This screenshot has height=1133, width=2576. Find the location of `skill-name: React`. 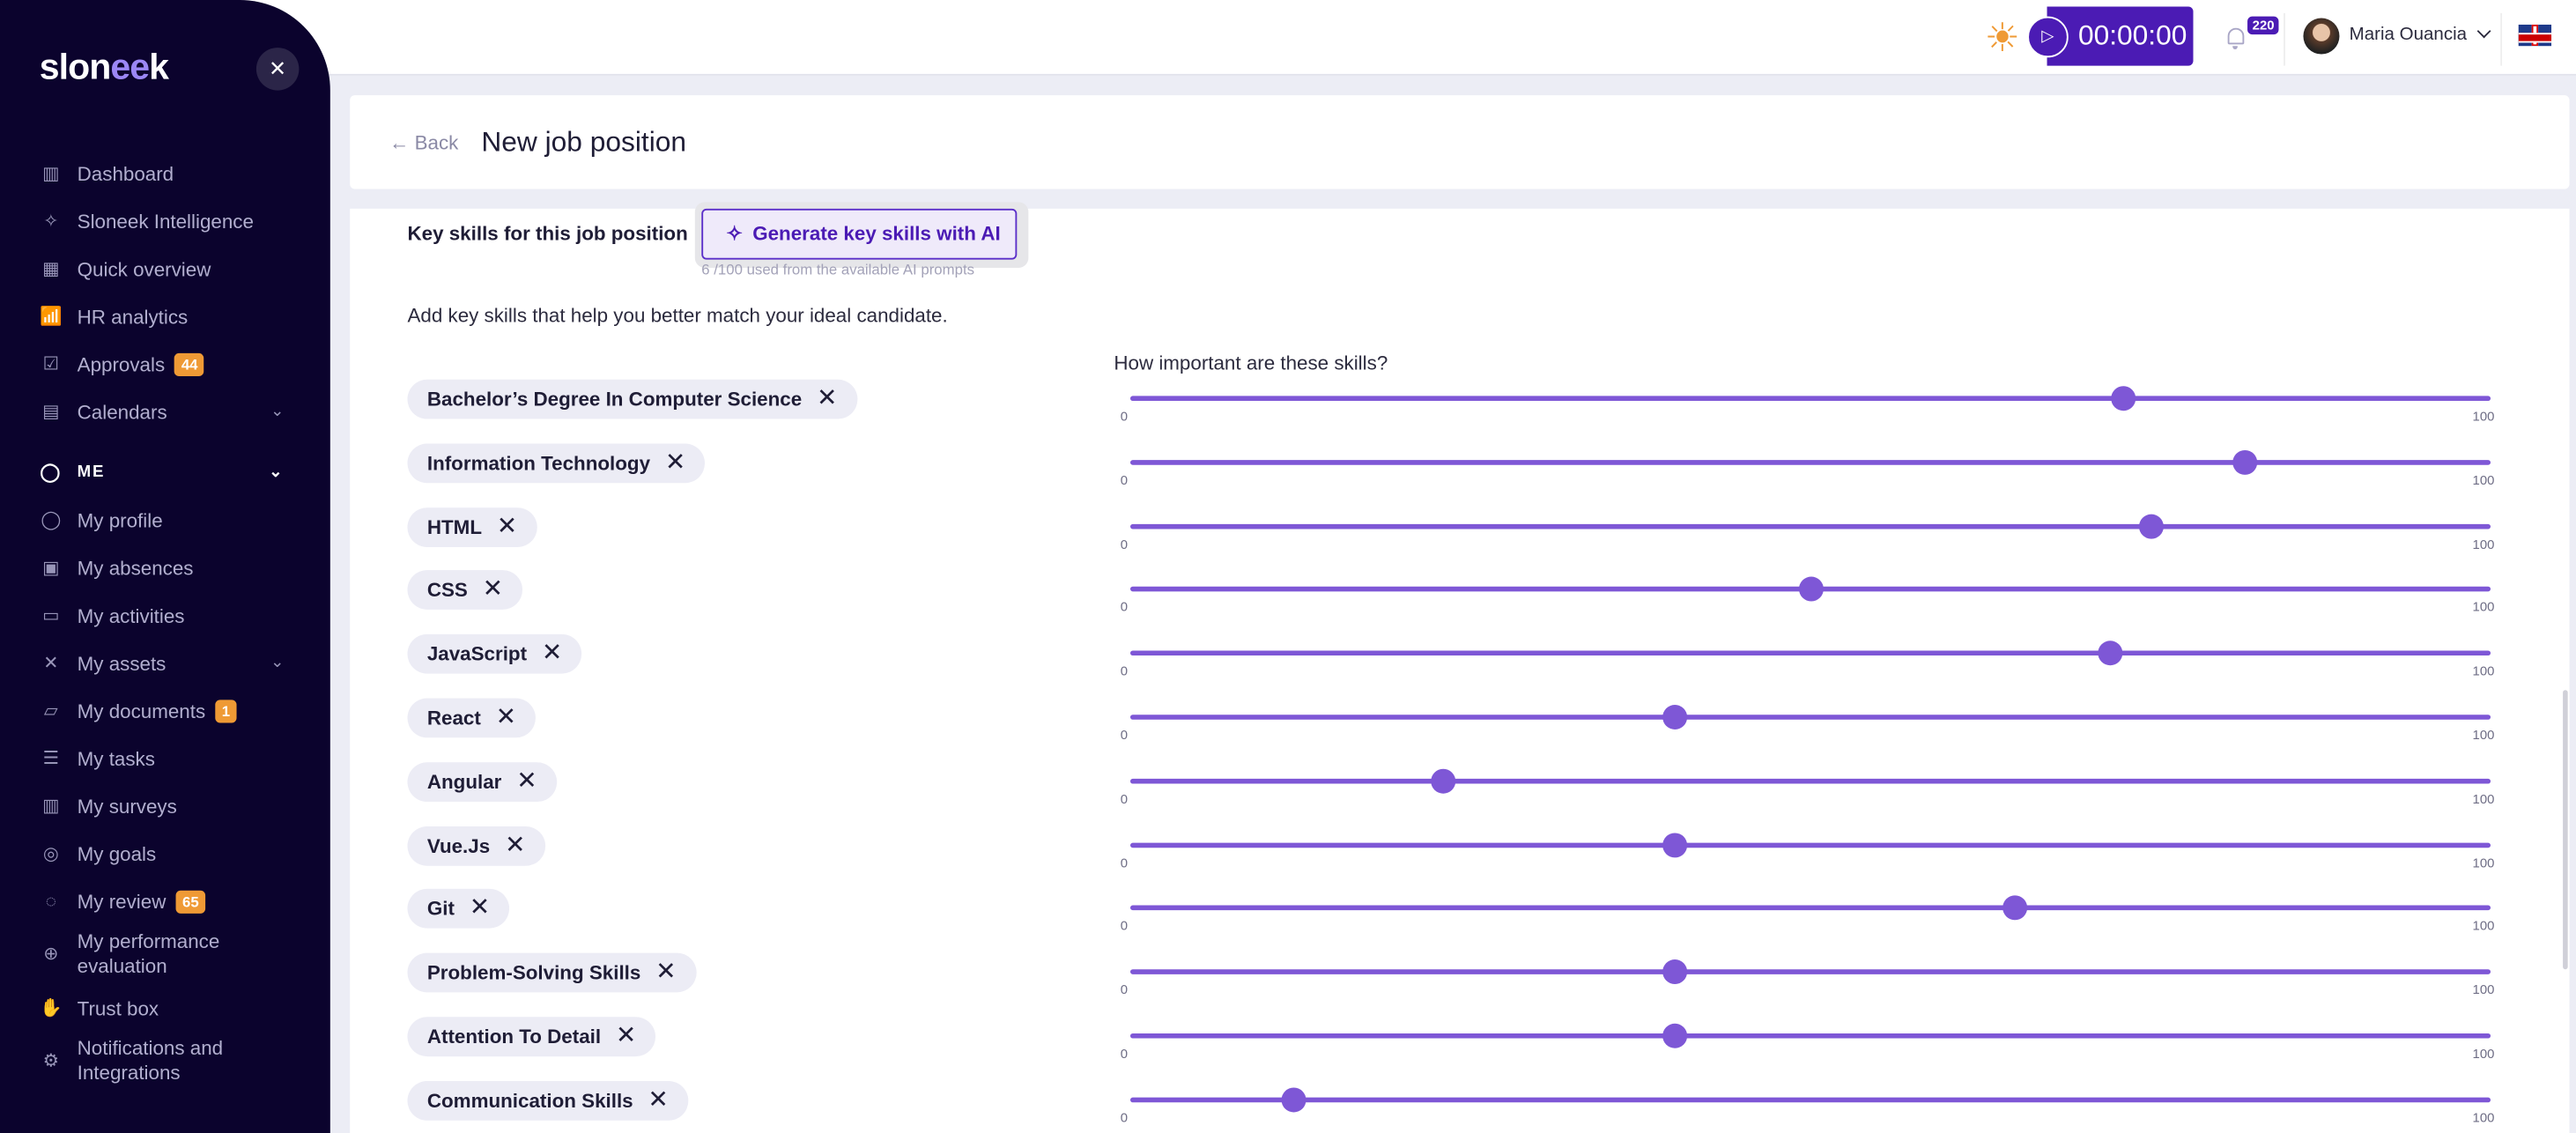

skill-name: React is located at coordinates (453, 717).